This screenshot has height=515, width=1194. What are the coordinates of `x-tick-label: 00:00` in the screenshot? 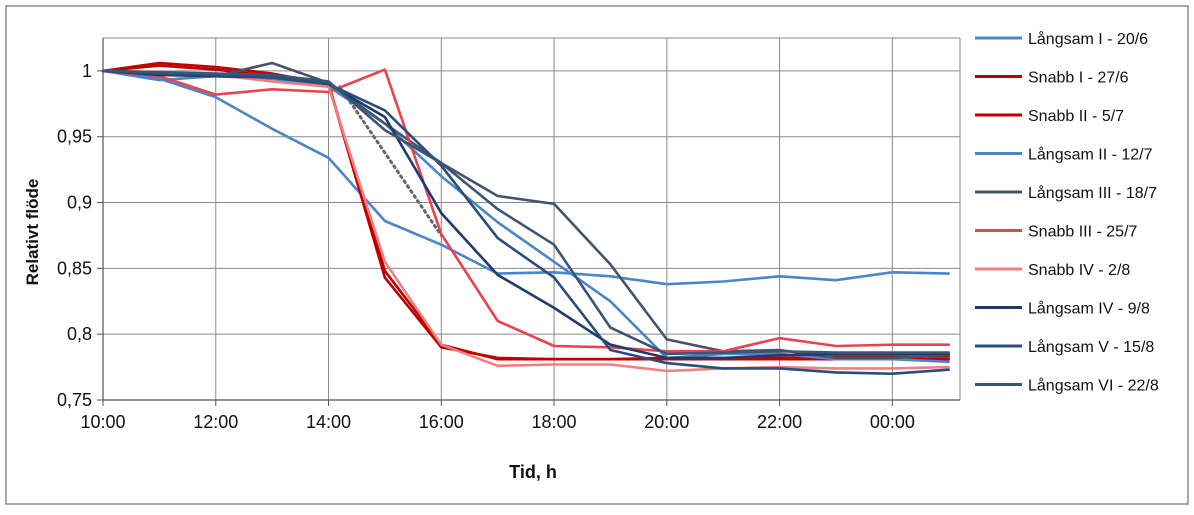 It's located at (892, 422).